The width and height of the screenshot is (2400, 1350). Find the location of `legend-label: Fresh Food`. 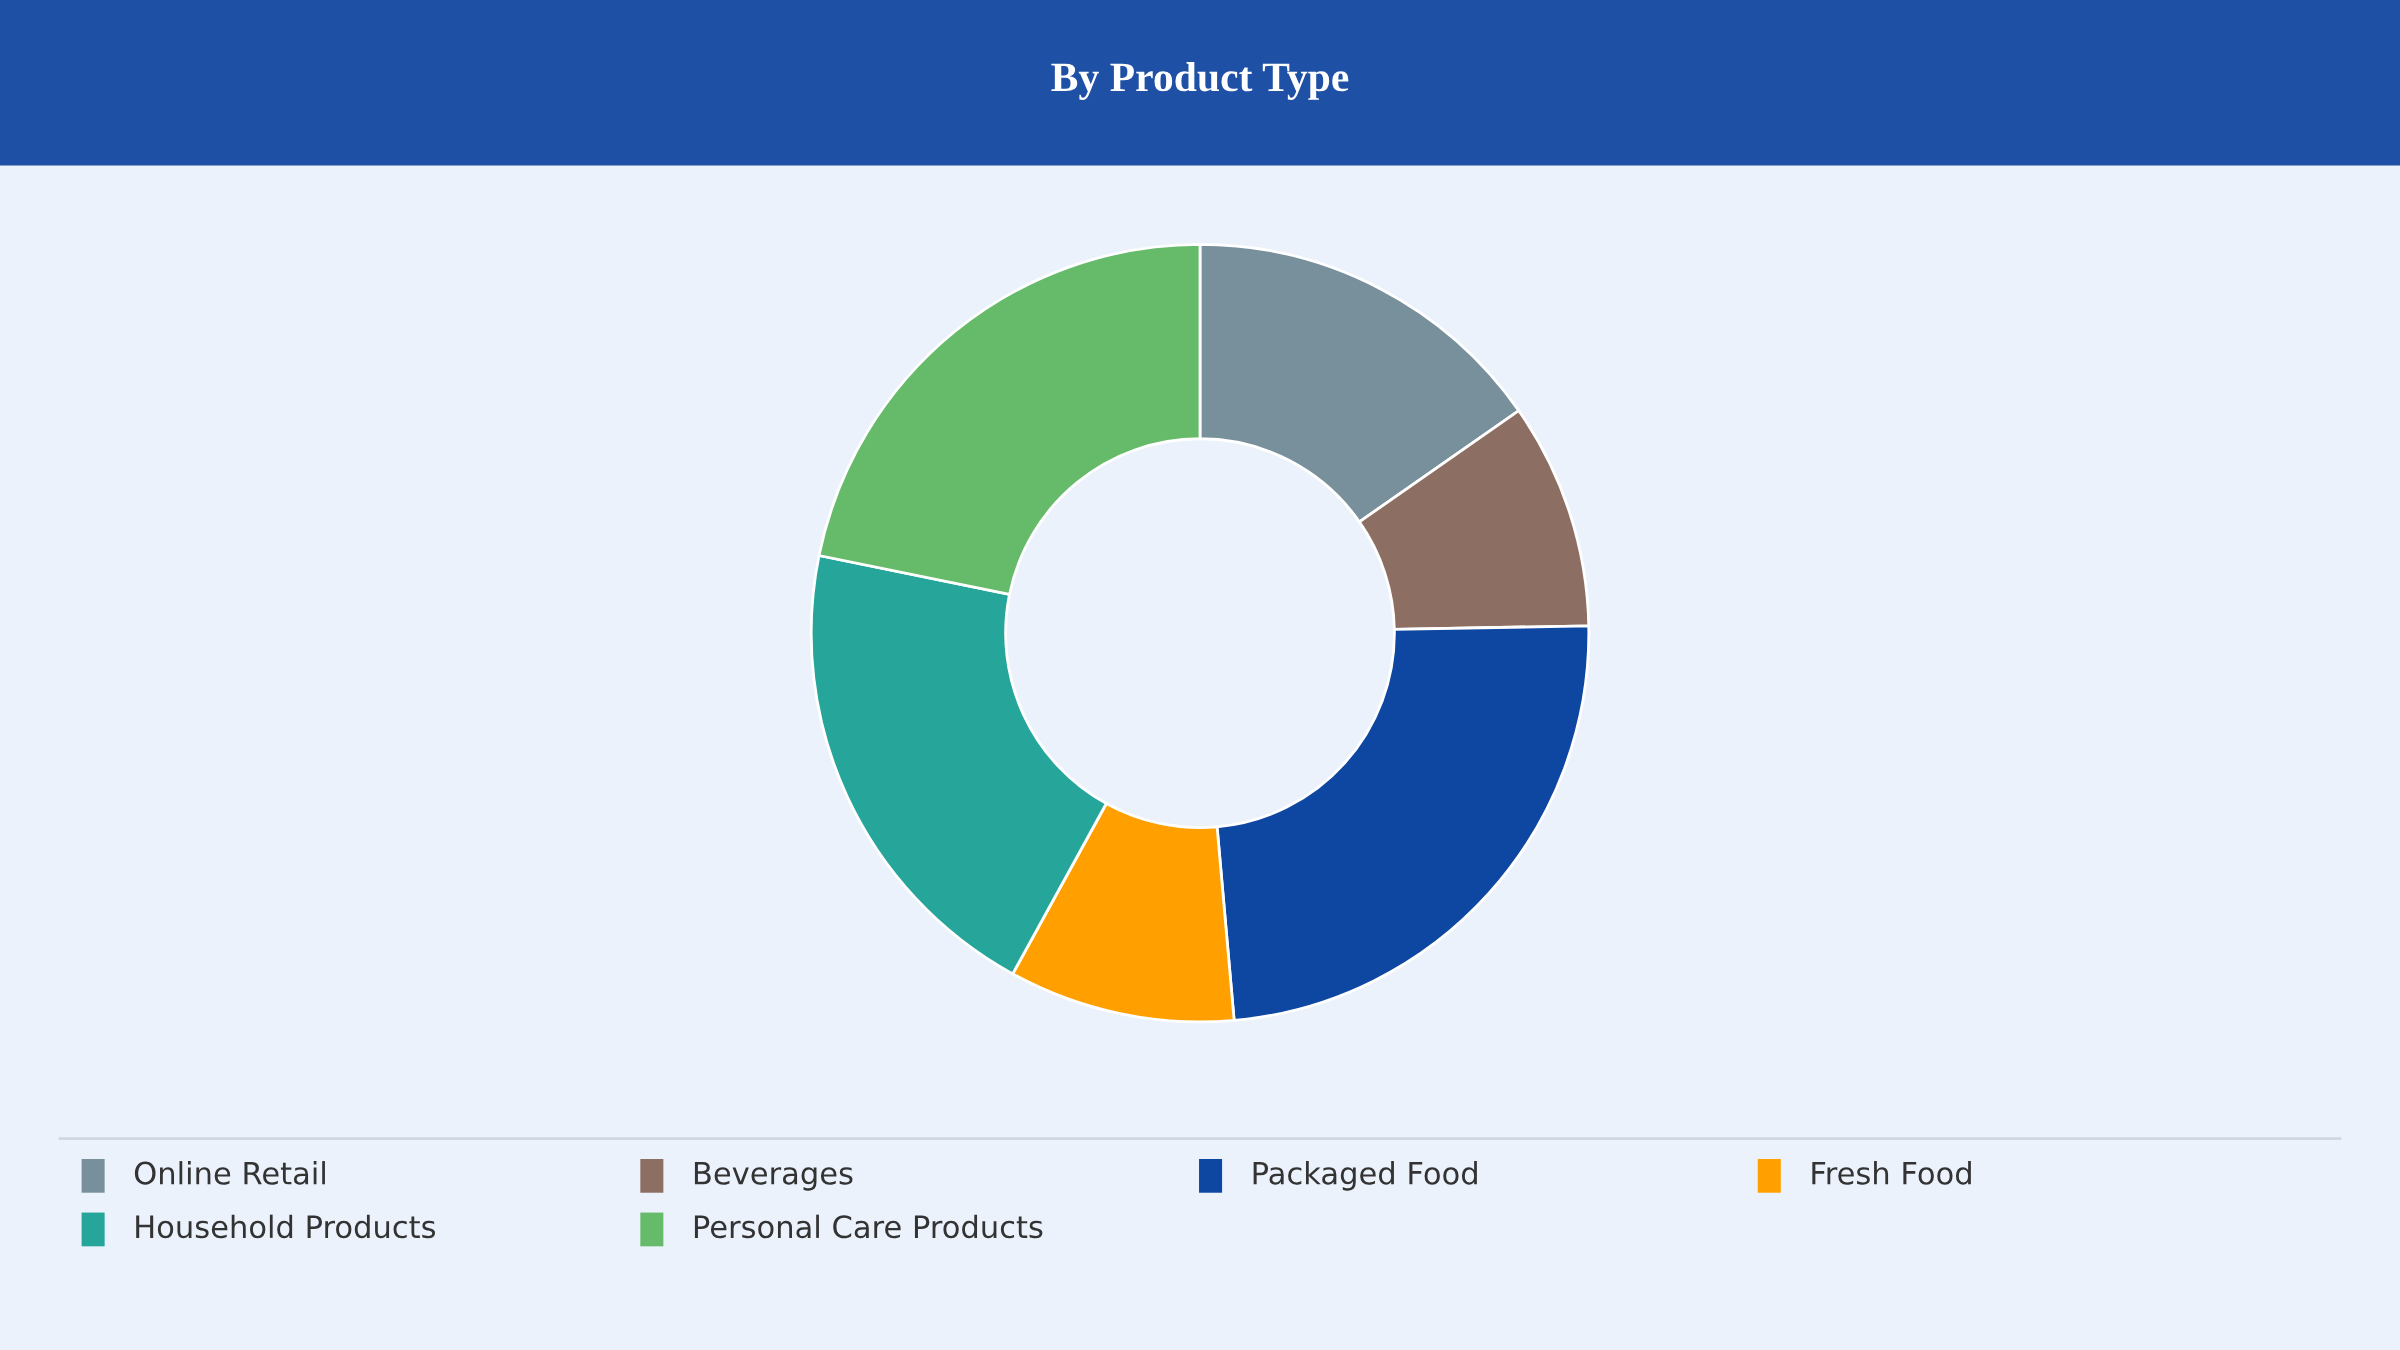

legend-label: Fresh Food is located at coordinates (1891, 1173).